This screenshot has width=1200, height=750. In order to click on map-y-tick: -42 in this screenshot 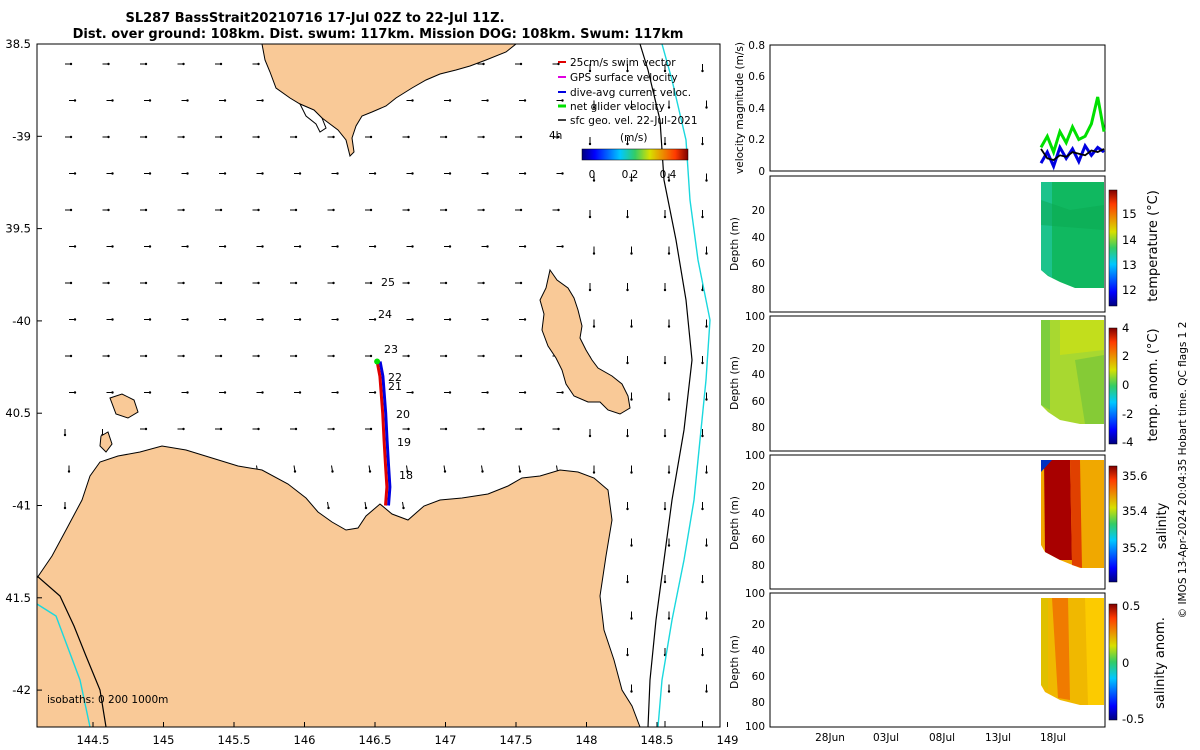, I will do `click(21, 690)`.